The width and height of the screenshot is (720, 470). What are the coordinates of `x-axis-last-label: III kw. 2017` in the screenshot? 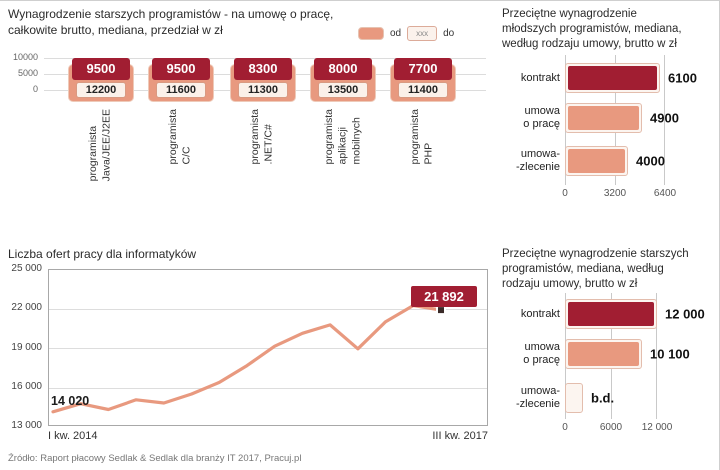 It's located at (460, 436).